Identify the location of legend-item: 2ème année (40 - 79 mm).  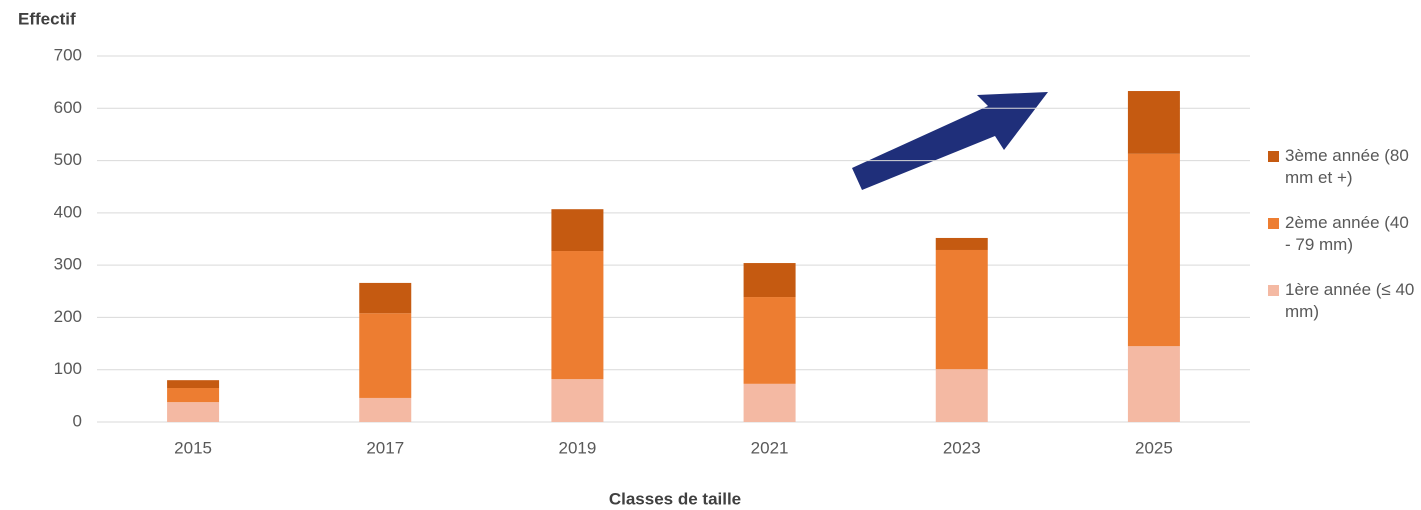
(1340, 234).